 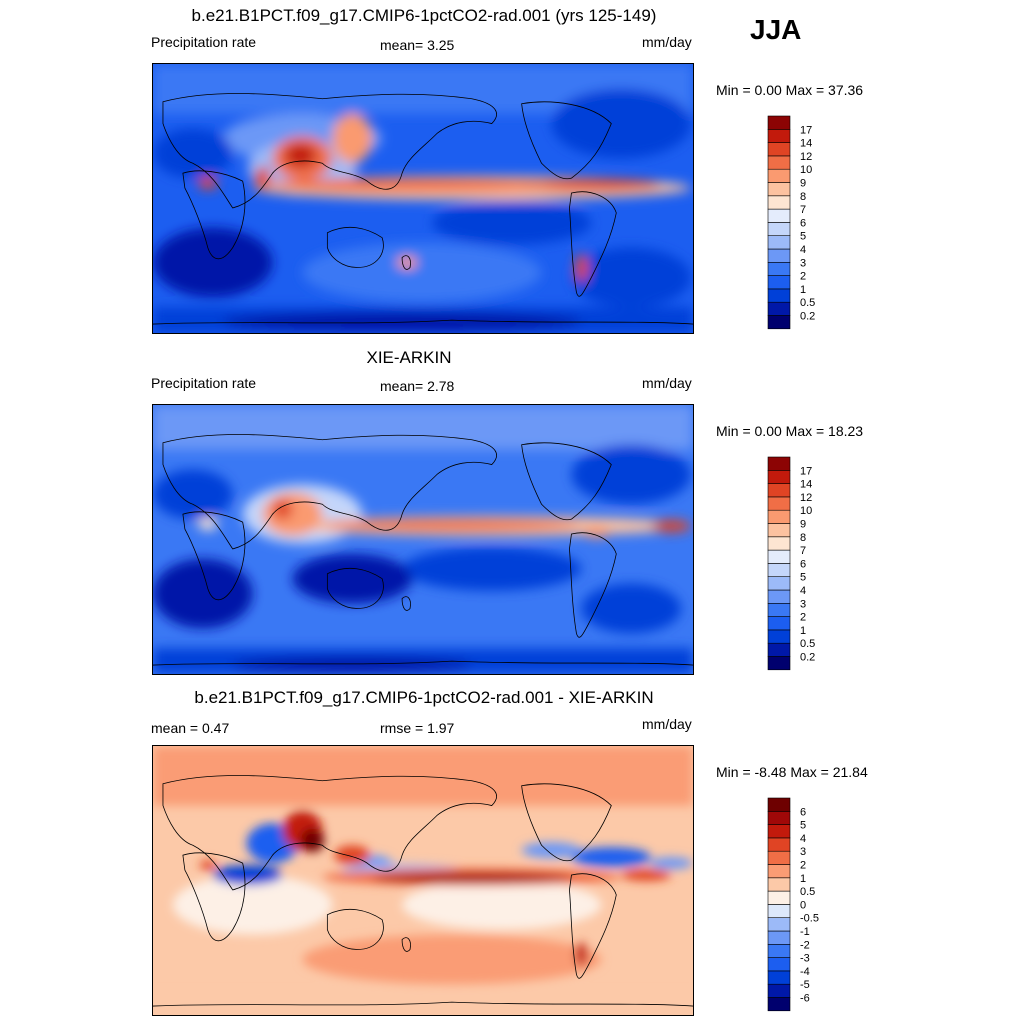 I want to click on panel-2-map, so click(x=423, y=539).